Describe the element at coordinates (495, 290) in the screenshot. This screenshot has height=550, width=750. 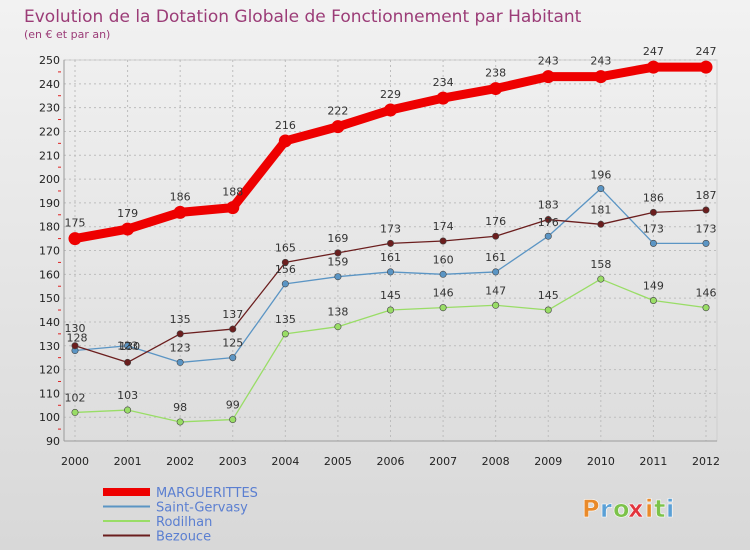
I see `data-label: 147` at that location.